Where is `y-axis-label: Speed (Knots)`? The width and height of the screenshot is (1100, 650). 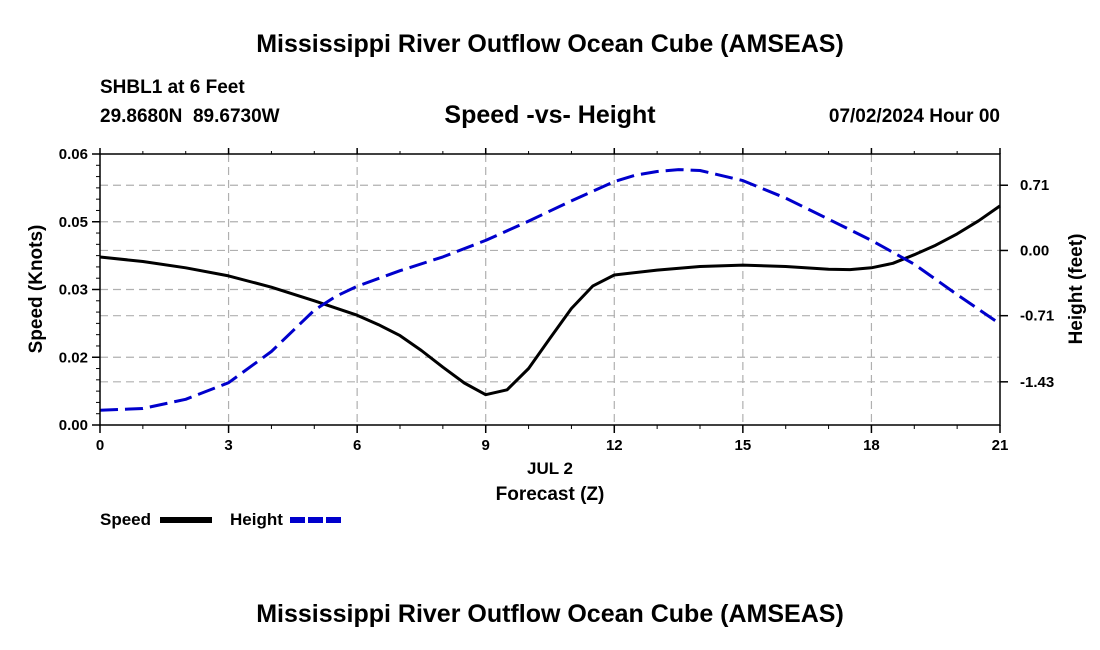 y-axis-label: Speed (Knots) is located at coordinates (36, 289).